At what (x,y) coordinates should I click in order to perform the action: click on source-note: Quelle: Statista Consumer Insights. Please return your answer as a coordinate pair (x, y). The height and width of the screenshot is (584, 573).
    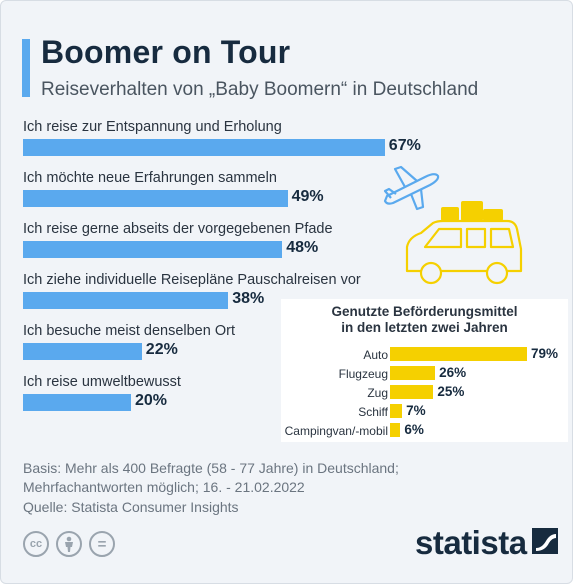
    Looking at the image, I should click on (131, 507).